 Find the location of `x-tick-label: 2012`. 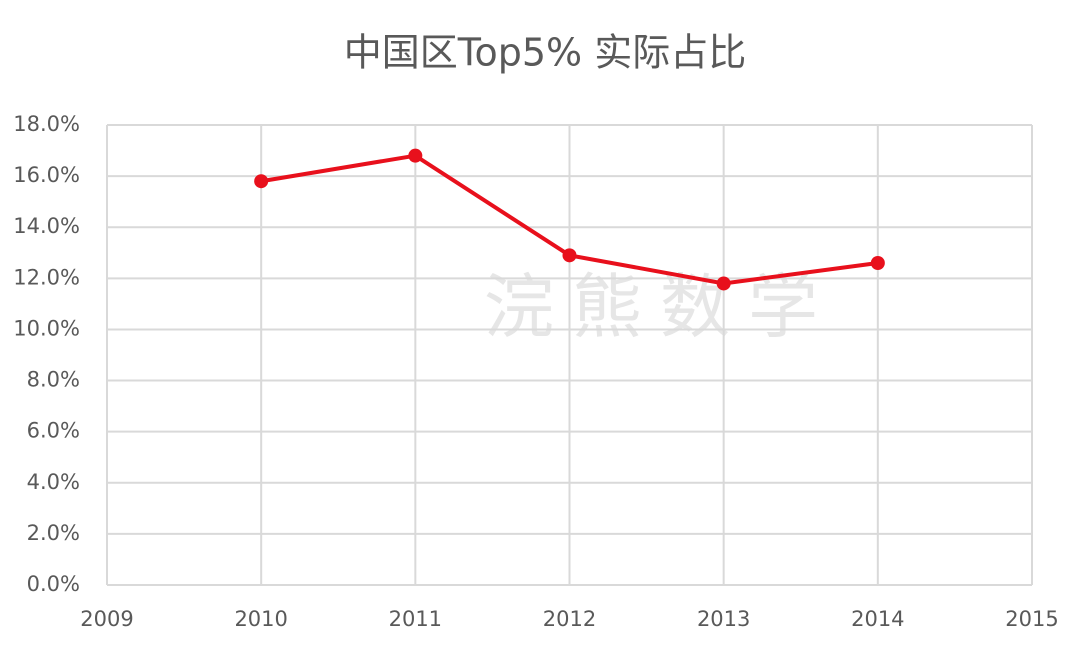

x-tick-label: 2012 is located at coordinates (569, 619).